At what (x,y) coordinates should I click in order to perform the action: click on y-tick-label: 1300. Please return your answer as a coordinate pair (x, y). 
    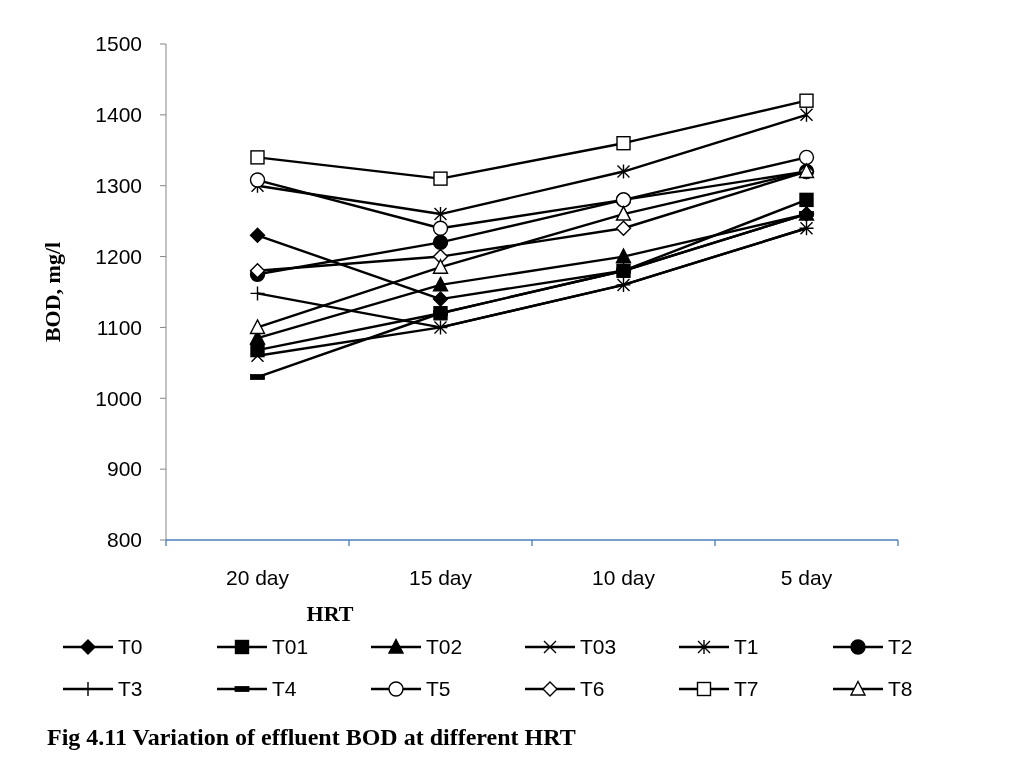
    Looking at the image, I should click on (118, 186).